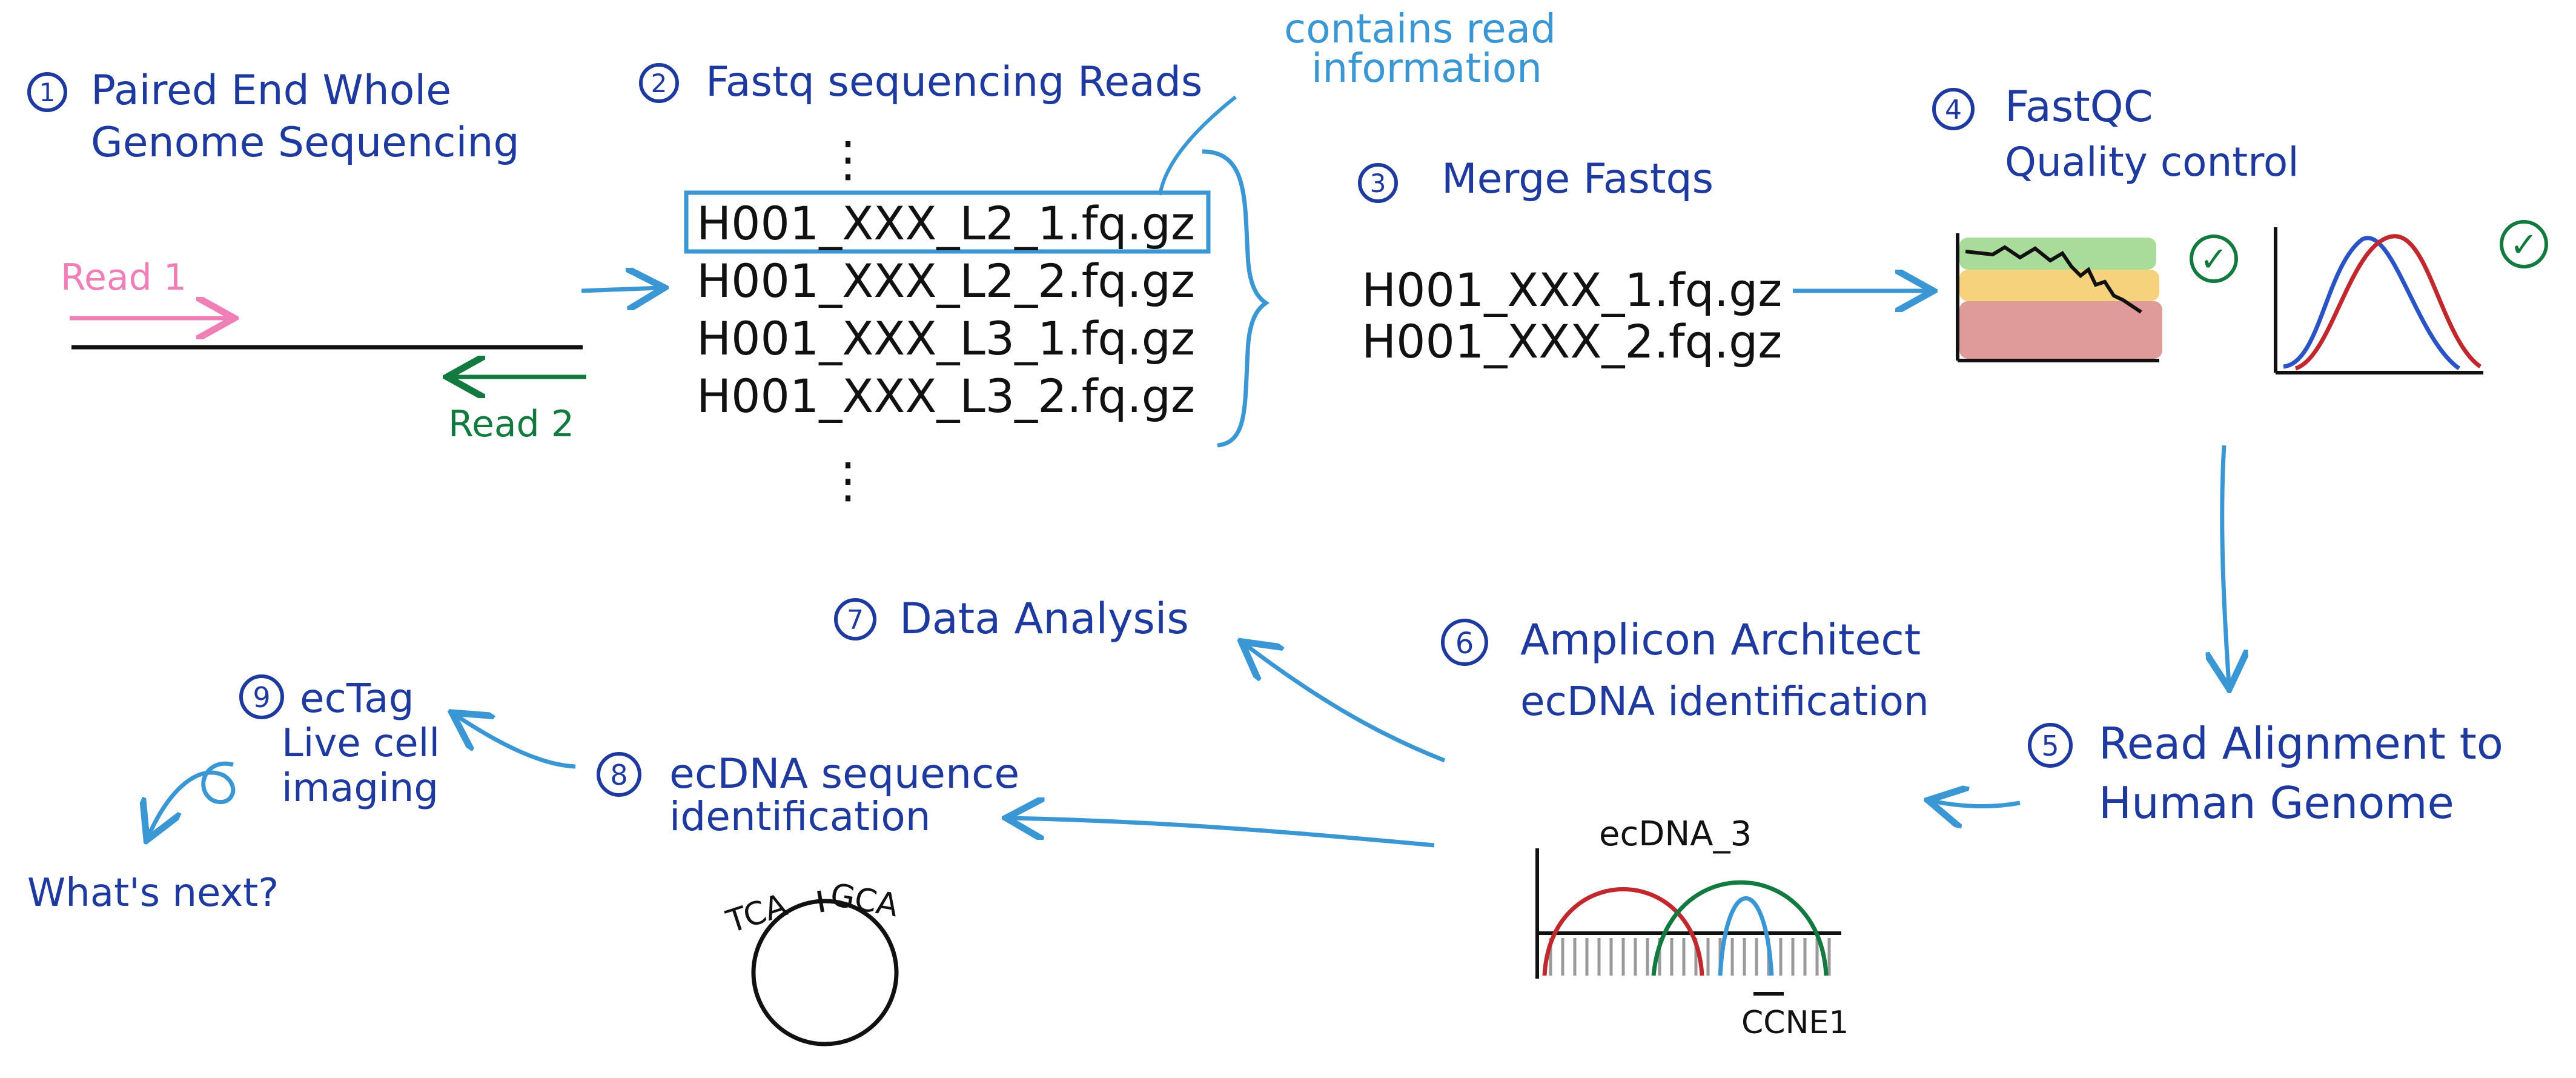  I want to click on check-icon-1: ✓, so click(2214, 260).